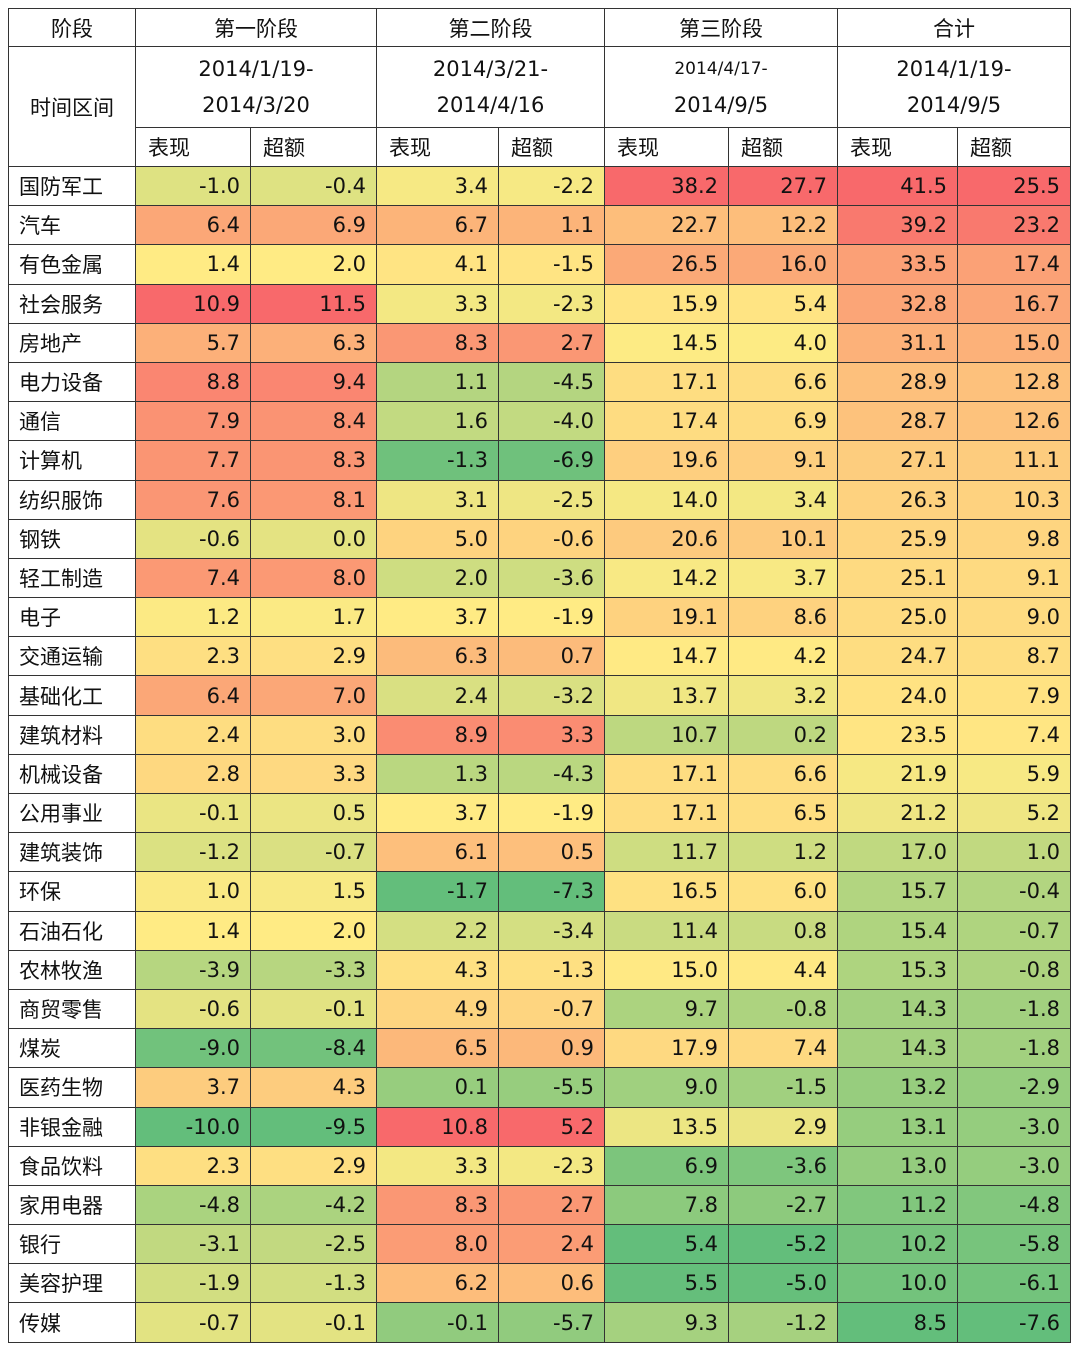 Image resolution: width=1080 pixels, height=1352 pixels. What do you see at coordinates (313, 656) in the screenshot?
I see `value-cell: 2.9` at bounding box center [313, 656].